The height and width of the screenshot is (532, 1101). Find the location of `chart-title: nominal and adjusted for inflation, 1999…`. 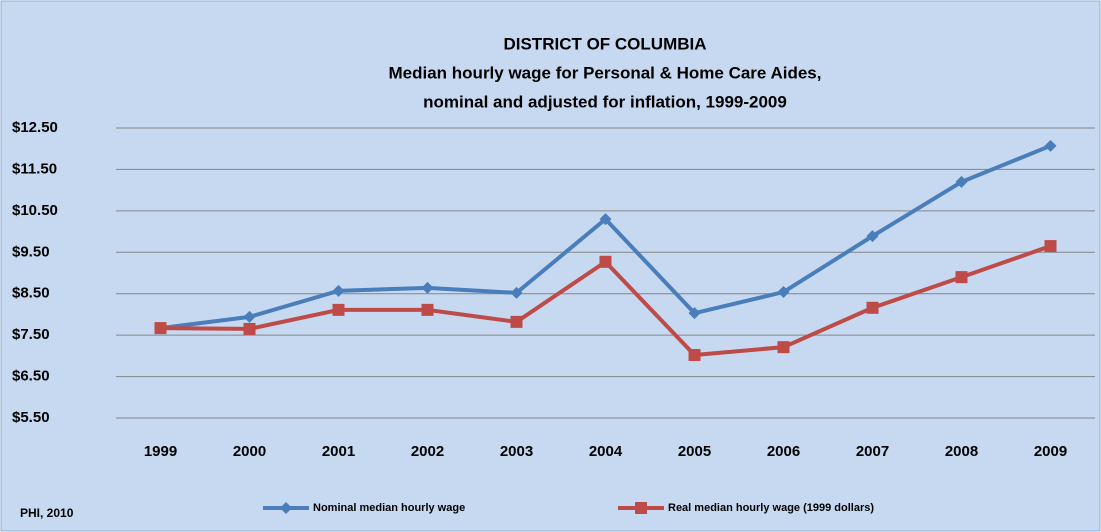

chart-title: nominal and adjusted for inflation, 1999… is located at coordinates (605, 101).